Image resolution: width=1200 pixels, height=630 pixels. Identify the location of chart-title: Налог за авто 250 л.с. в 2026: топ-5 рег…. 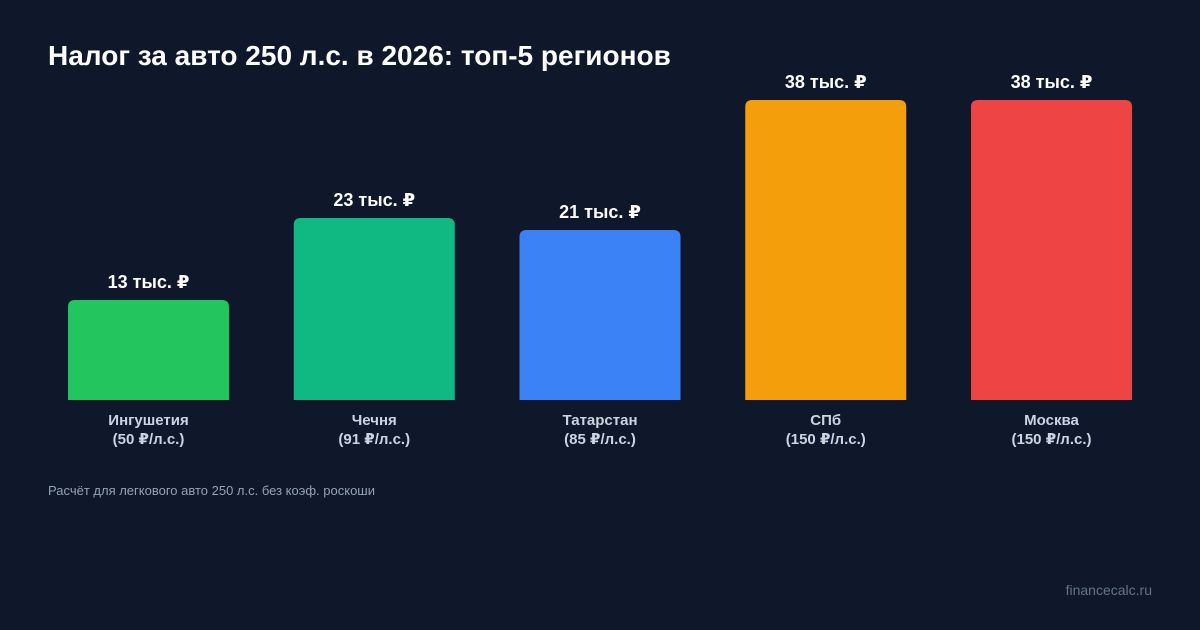
(359, 55).